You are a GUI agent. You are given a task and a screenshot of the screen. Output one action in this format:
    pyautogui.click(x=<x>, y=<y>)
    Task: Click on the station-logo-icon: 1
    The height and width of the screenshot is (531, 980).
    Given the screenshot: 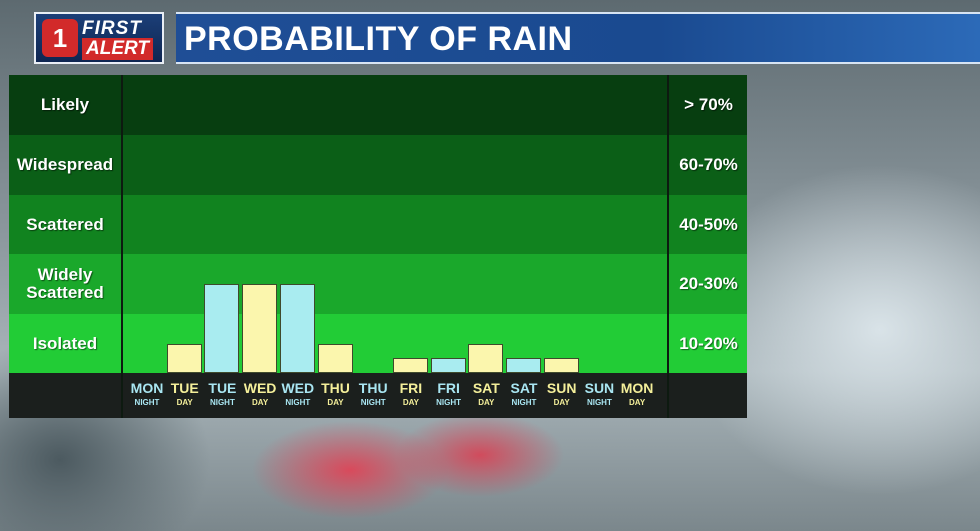 What is the action you would take?
    pyautogui.click(x=60, y=38)
    